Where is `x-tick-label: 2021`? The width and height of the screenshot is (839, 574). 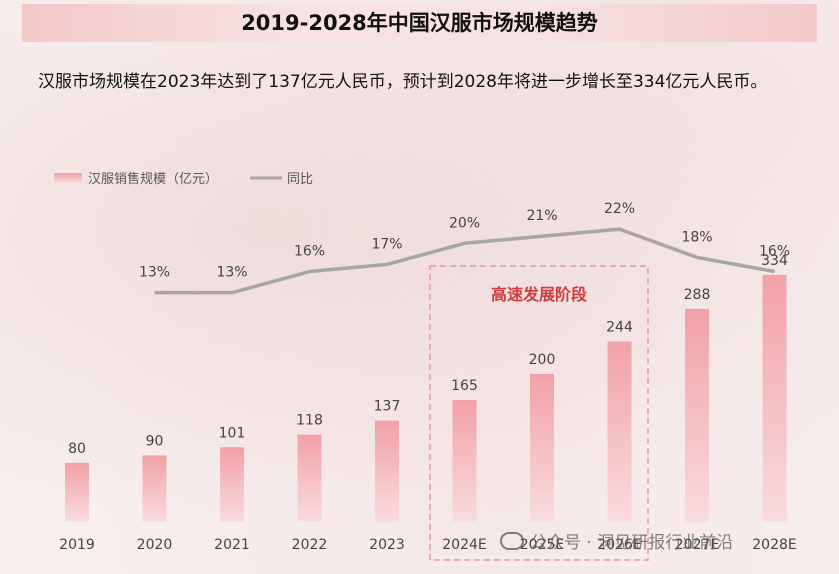 x-tick-label: 2021 is located at coordinates (232, 545).